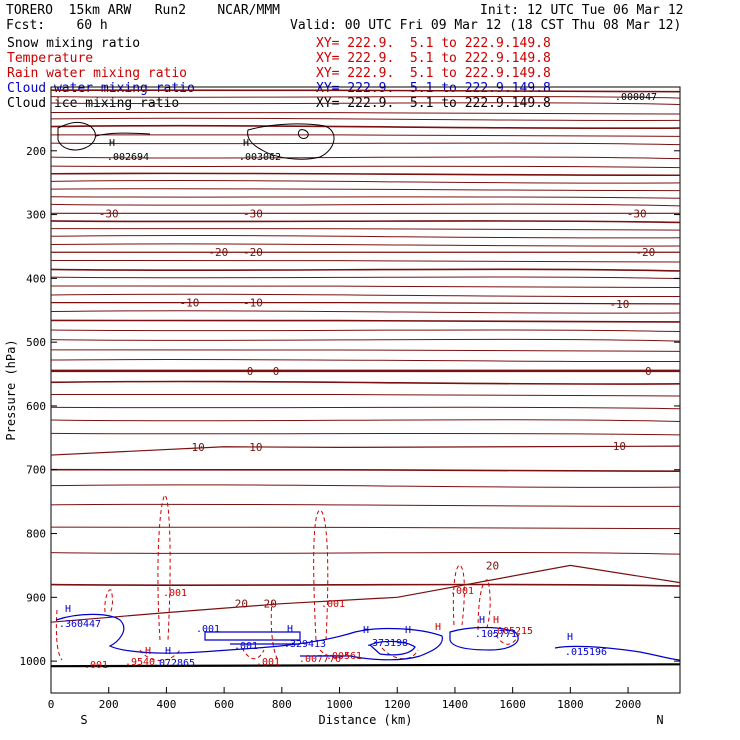  What do you see at coordinates (97, 73) in the screenshot?
I see `field-name-rain: Rain water mixing ratio` at bounding box center [97, 73].